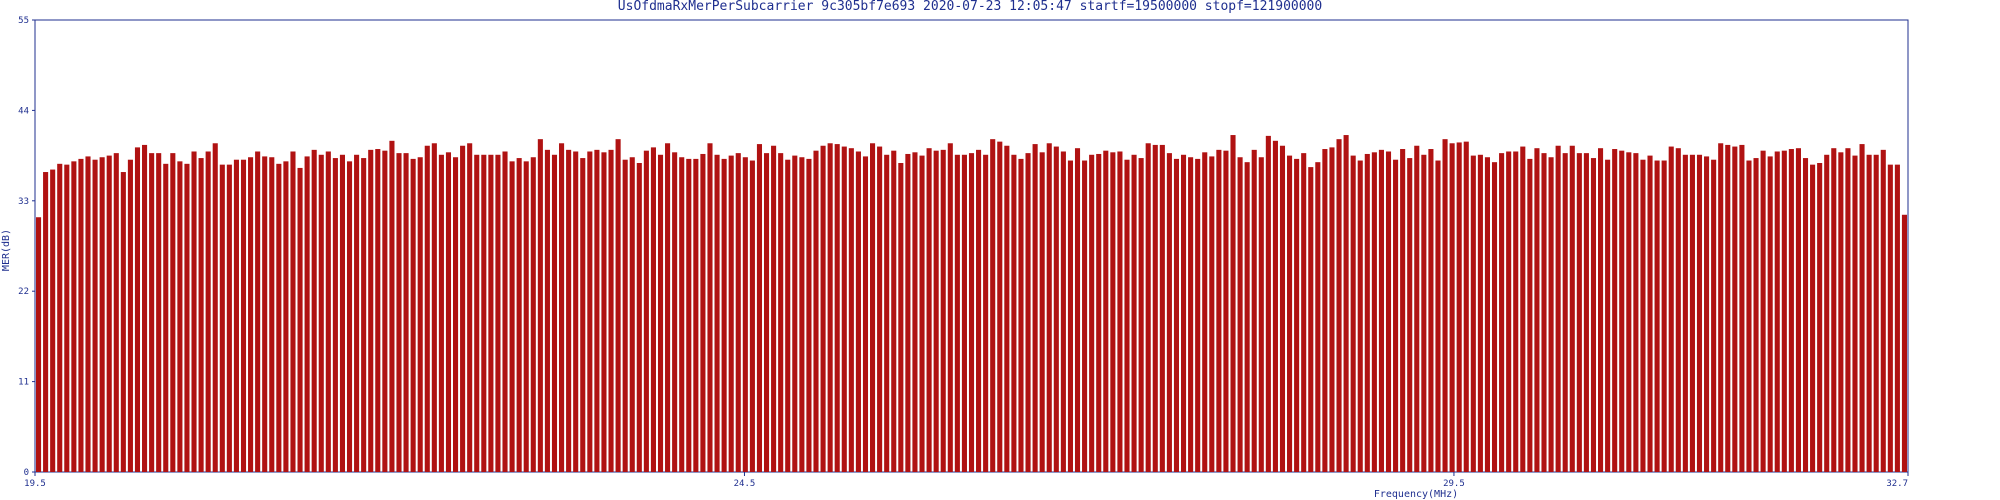  What do you see at coordinates (966, 480) in the screenshot?
I see `x-axis-ticks: 19.5 24.5 29.5 32.7` at bounding box center [966, 480].